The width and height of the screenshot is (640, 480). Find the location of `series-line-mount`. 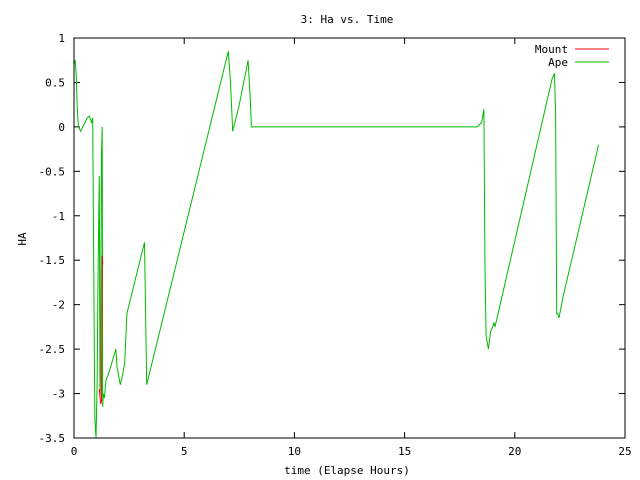

series-line-mount is located at coordinates (101, 330).